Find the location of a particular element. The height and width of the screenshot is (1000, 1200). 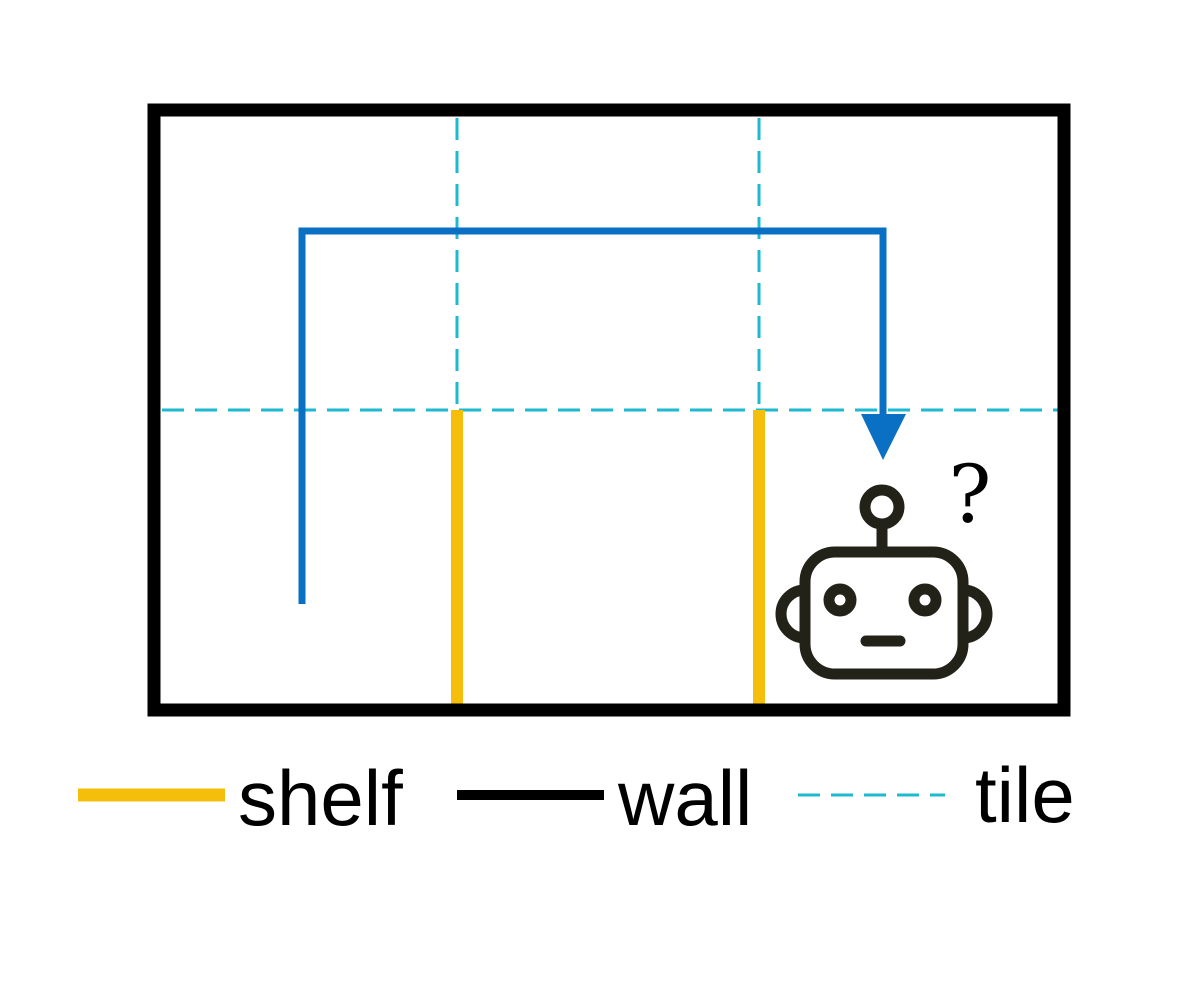

legend: shelf wall tile is located at coordinates (576, 796).